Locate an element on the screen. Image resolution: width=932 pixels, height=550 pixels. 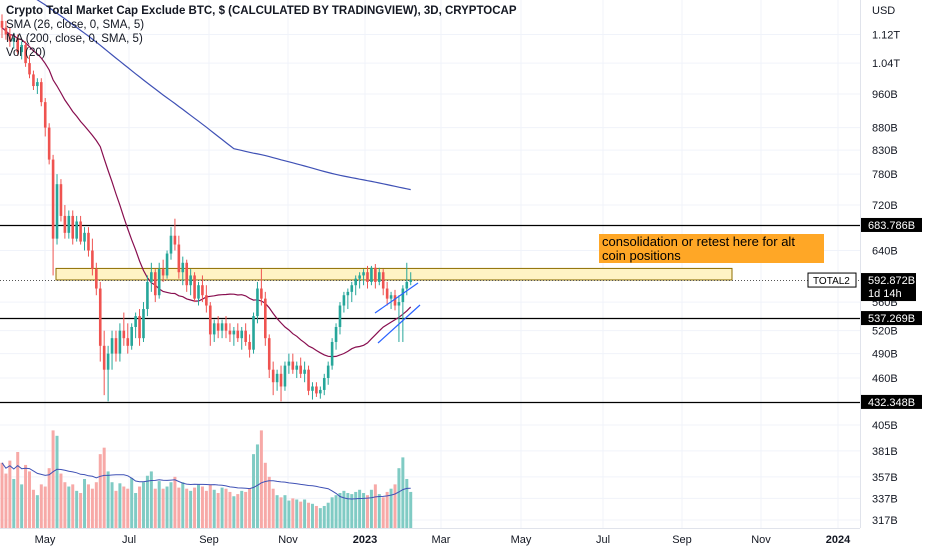
y-tick-label: 830B is located at coordinates (885, 151).